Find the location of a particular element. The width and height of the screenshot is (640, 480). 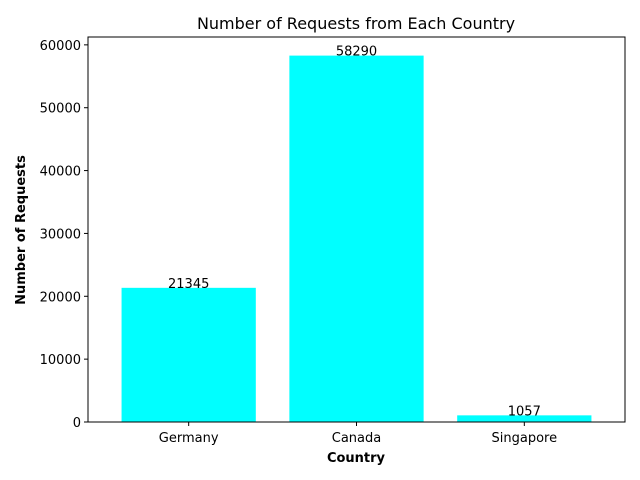

y-tick-label-60000: 60000 is located at coordinates (60, 46).